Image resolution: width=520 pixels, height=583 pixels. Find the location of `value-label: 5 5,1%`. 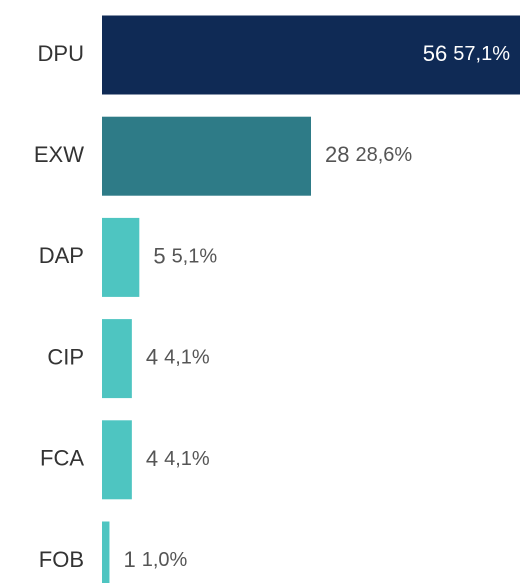

value-label: 5 5,1% is located at coordinates (185, 255).